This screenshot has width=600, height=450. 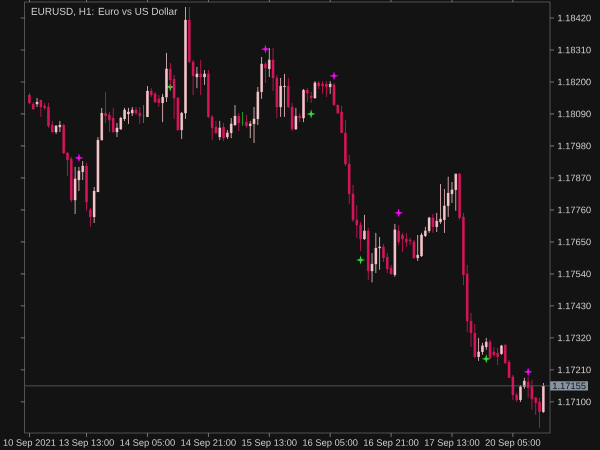 I want to click on y-tick-label: 1.18310, so click(x=574, y=50).